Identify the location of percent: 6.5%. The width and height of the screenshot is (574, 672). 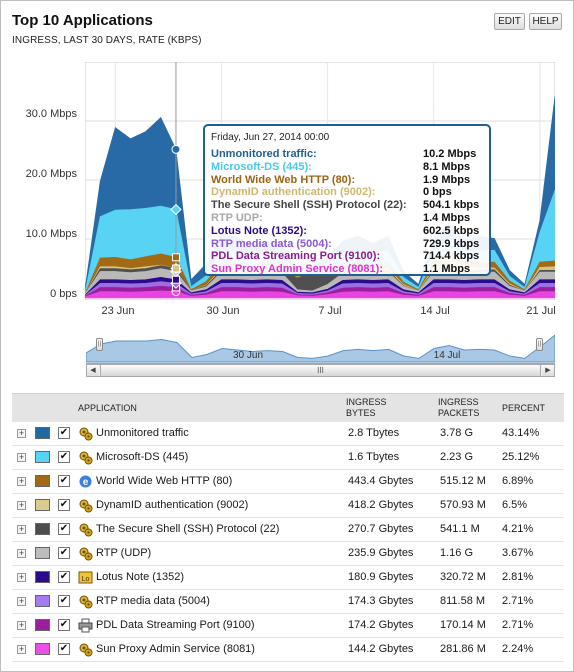
(515, 505).